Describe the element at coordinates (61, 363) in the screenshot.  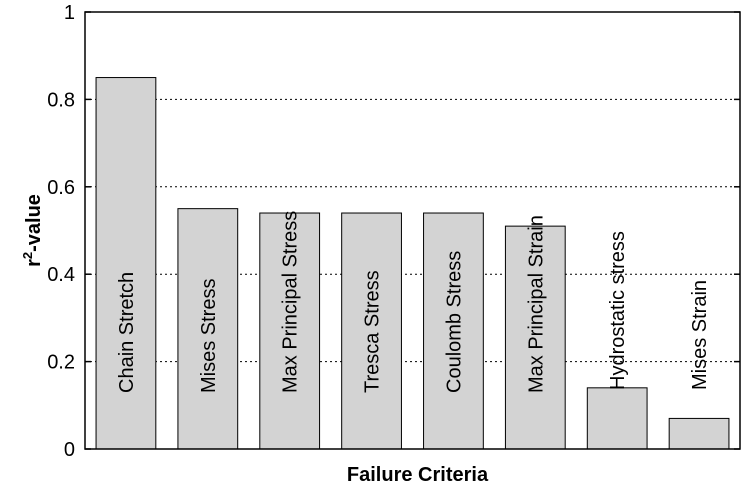
I see `y-tick-label: 0.2` at that location.